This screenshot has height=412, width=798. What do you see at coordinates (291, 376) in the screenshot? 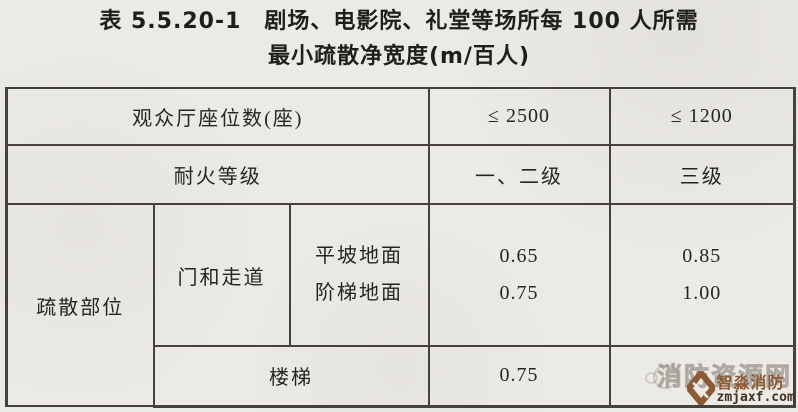
I see `stairs-header-cell: 楼梯` at bounding box center [291, 376].